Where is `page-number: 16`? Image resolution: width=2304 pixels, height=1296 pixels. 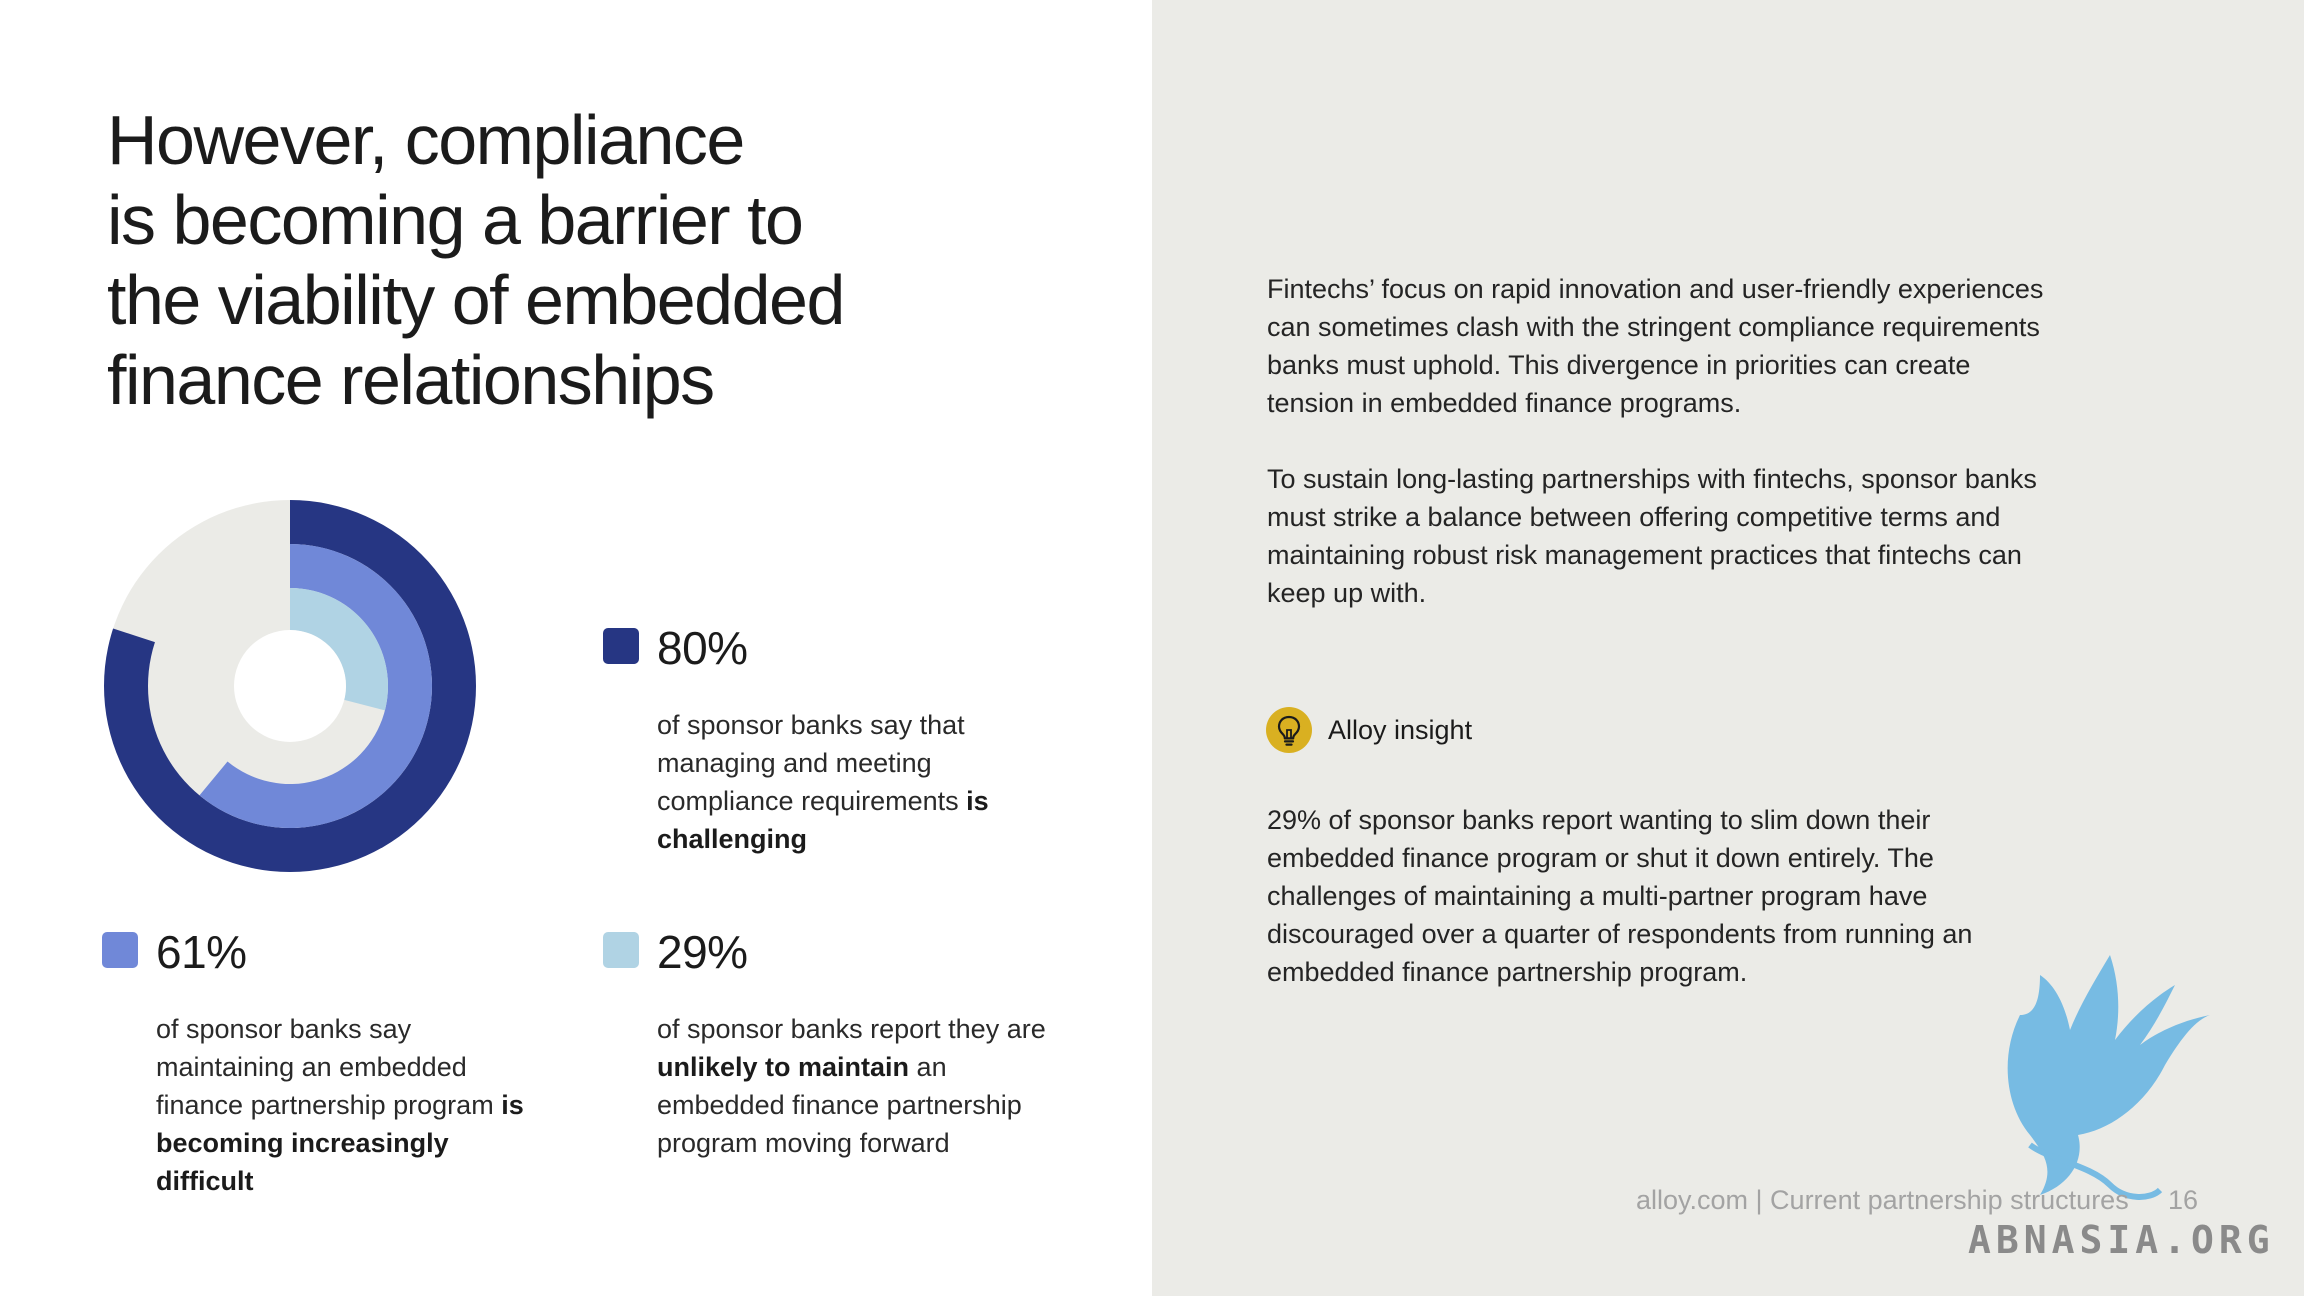 page-number: 16 is located at coordinates (2183, 1200).